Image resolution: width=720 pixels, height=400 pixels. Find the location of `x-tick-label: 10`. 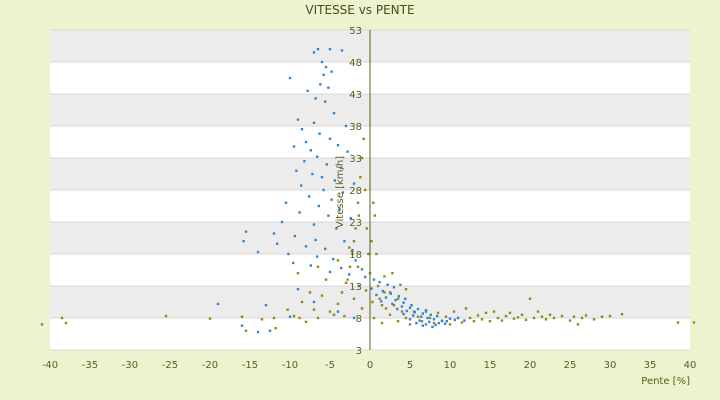

x-tick-label: 10 is located at coordinates (450, 365).